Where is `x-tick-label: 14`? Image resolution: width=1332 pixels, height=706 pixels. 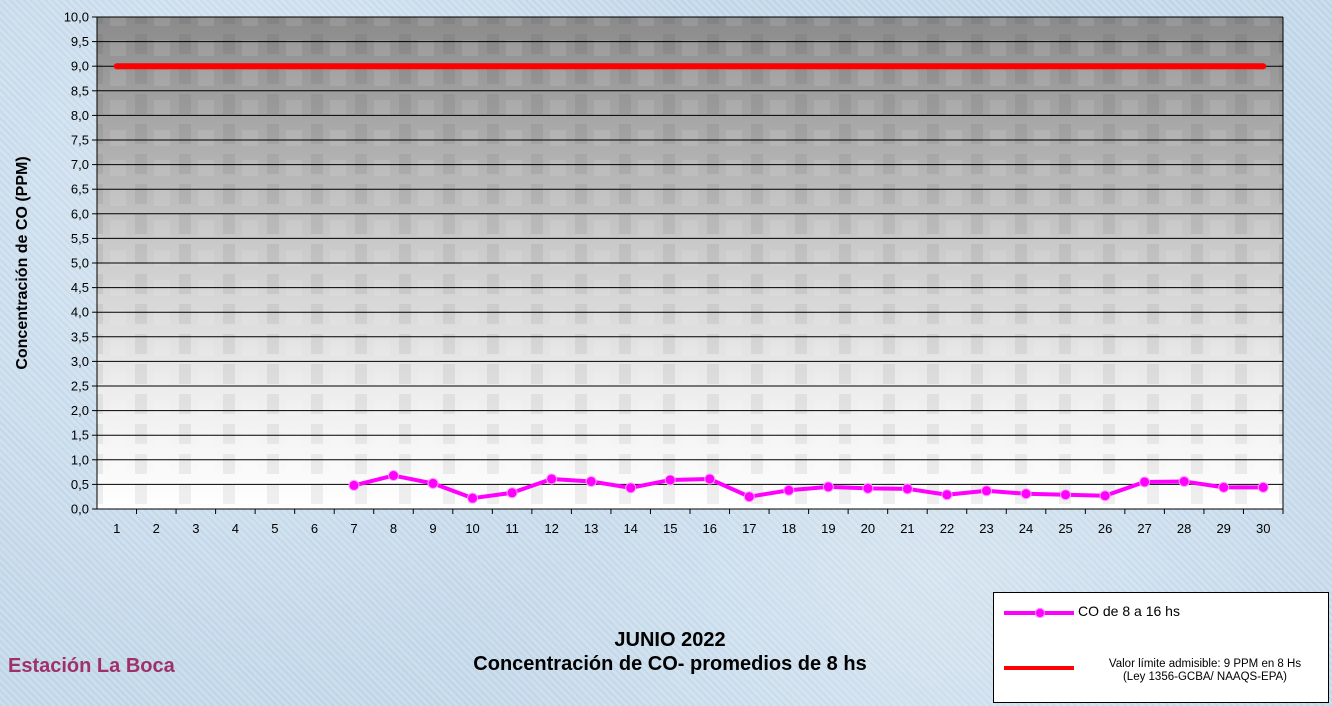
x-tick-label: 14 is located at coordinates (630, 528).